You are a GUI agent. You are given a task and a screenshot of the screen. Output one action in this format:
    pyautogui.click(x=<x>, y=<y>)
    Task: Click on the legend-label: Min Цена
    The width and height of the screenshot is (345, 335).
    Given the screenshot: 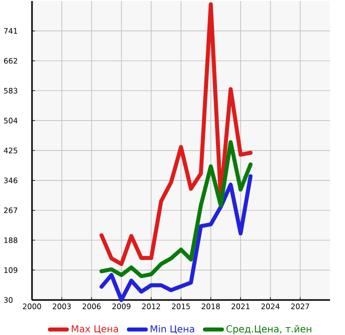 What is the action you would take?
    pyautogui.click(x=172, y=329)
    